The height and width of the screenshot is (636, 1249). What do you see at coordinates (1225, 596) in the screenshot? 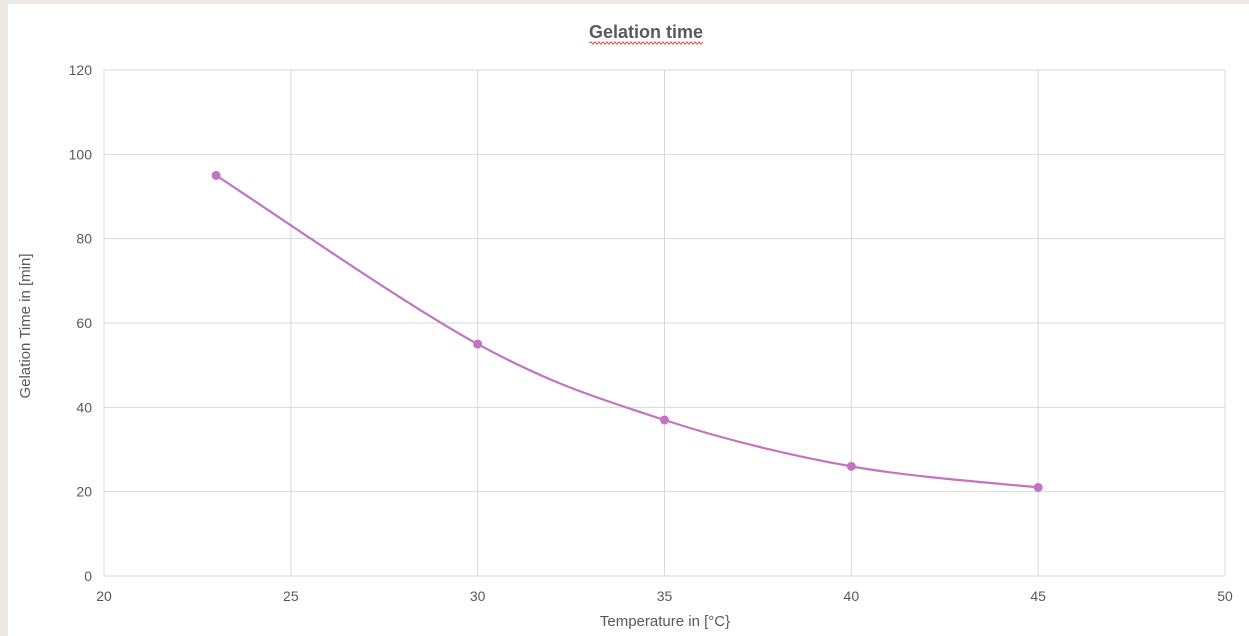
I see `x-tick-label: 50` at bounding box center [1225, 596].